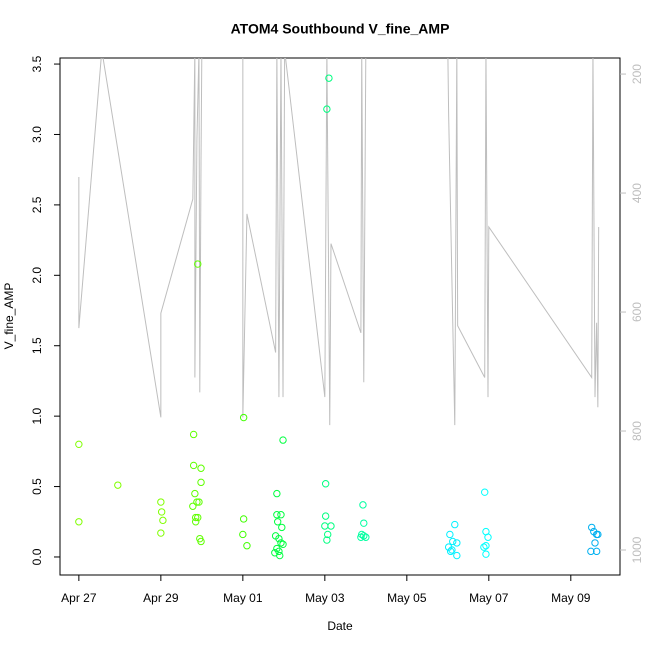 The image size is (650, 650). What do you see at coordinates (161, 598) in the screenshot?
I see `x-tick-label: Apr 29` at bounding box center [161, 598].